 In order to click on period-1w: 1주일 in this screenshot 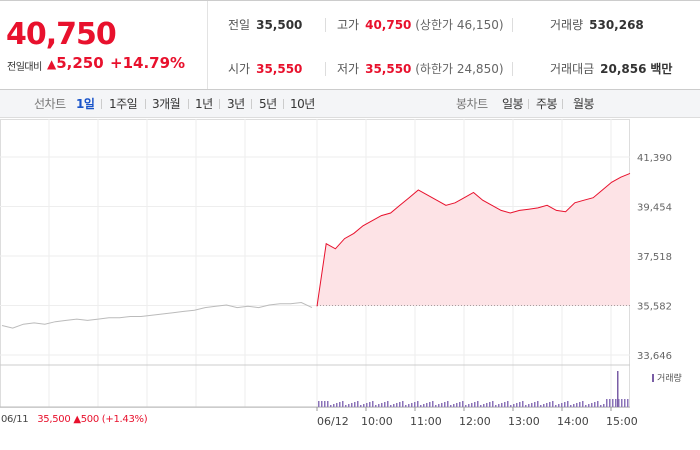, I will do `click(123, 104)`.